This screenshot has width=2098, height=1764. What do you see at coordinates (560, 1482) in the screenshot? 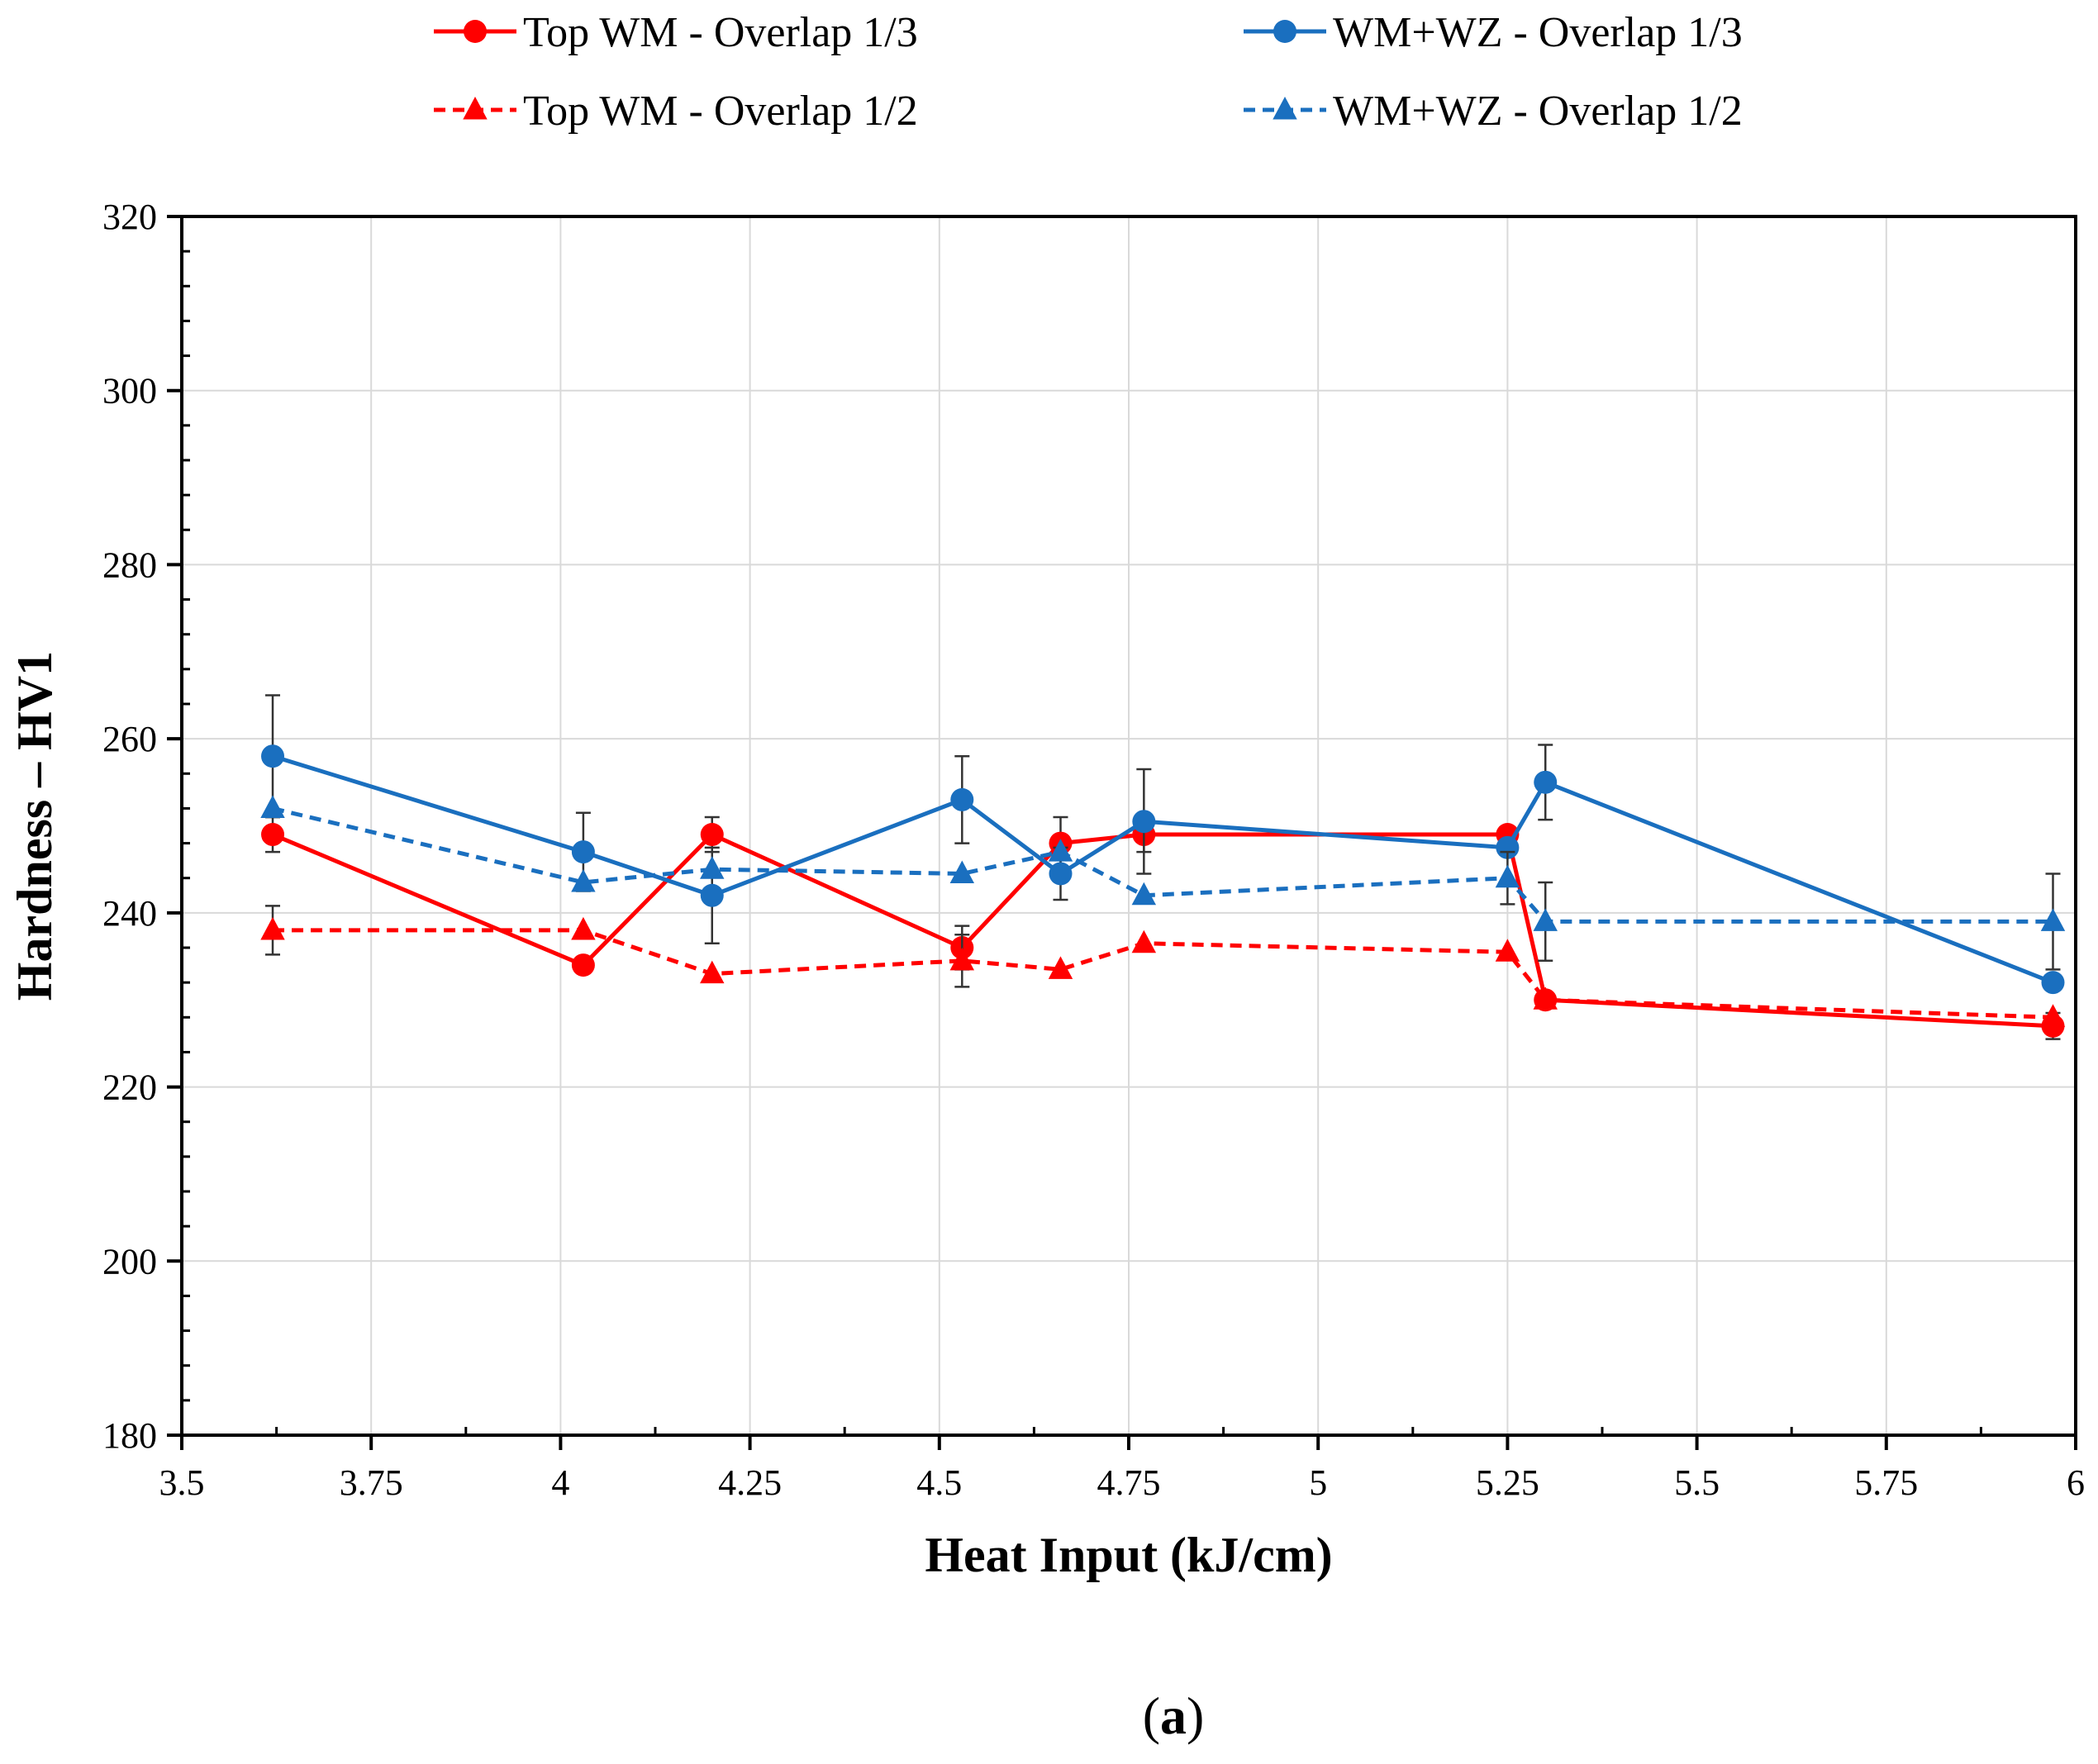
I see `x-tick-label: 4` at bounding box center [560, 1482].